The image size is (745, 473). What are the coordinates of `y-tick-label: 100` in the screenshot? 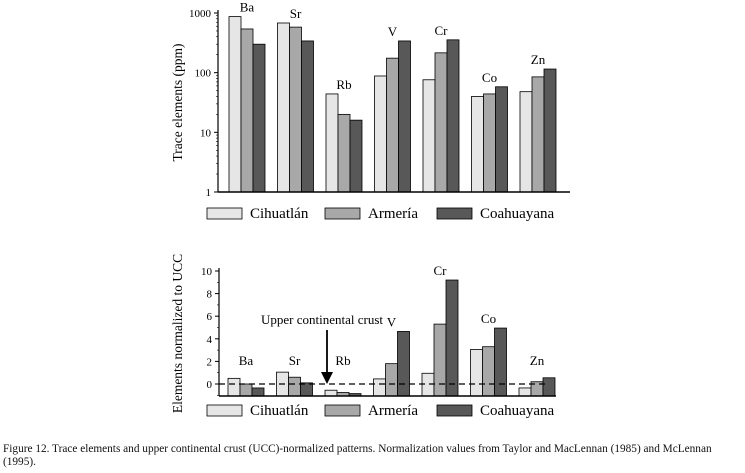 It's located at (203, 74).